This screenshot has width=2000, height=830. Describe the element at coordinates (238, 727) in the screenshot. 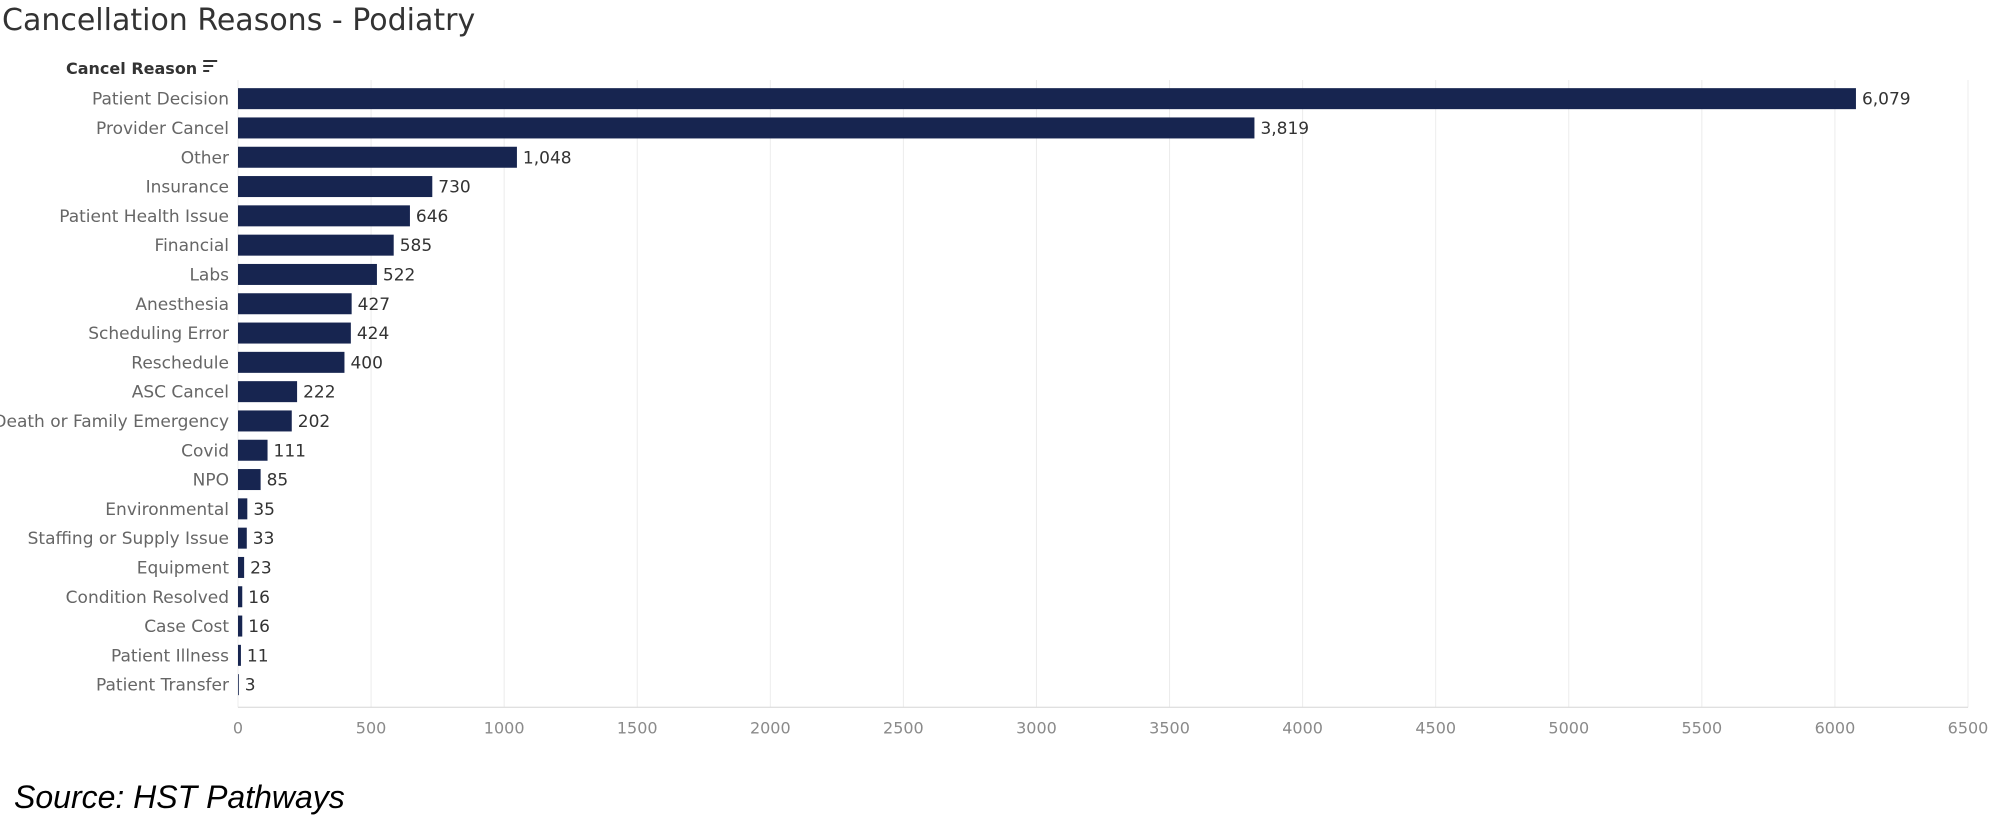

I see `x-tick-label: 0` at that location.